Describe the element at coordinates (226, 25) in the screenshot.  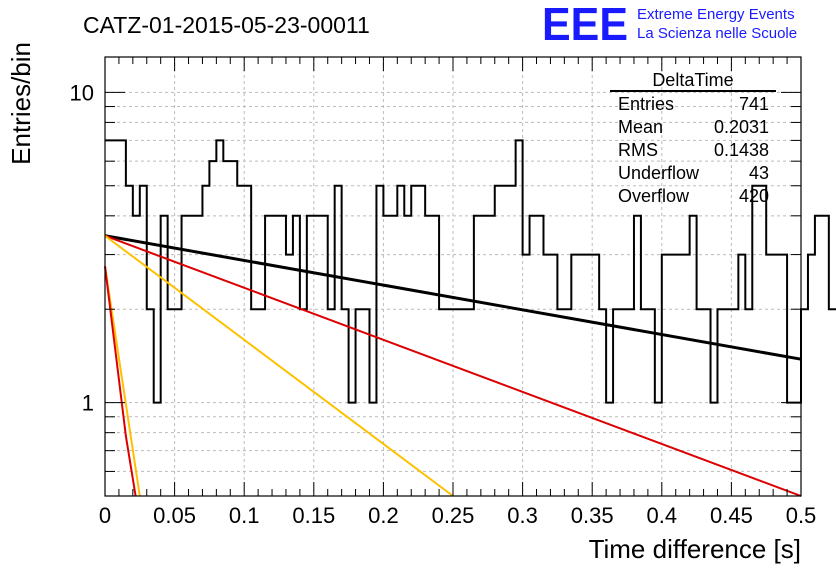
I see `chart-title: CATZ-01-2015-05-23-00011` at that location.